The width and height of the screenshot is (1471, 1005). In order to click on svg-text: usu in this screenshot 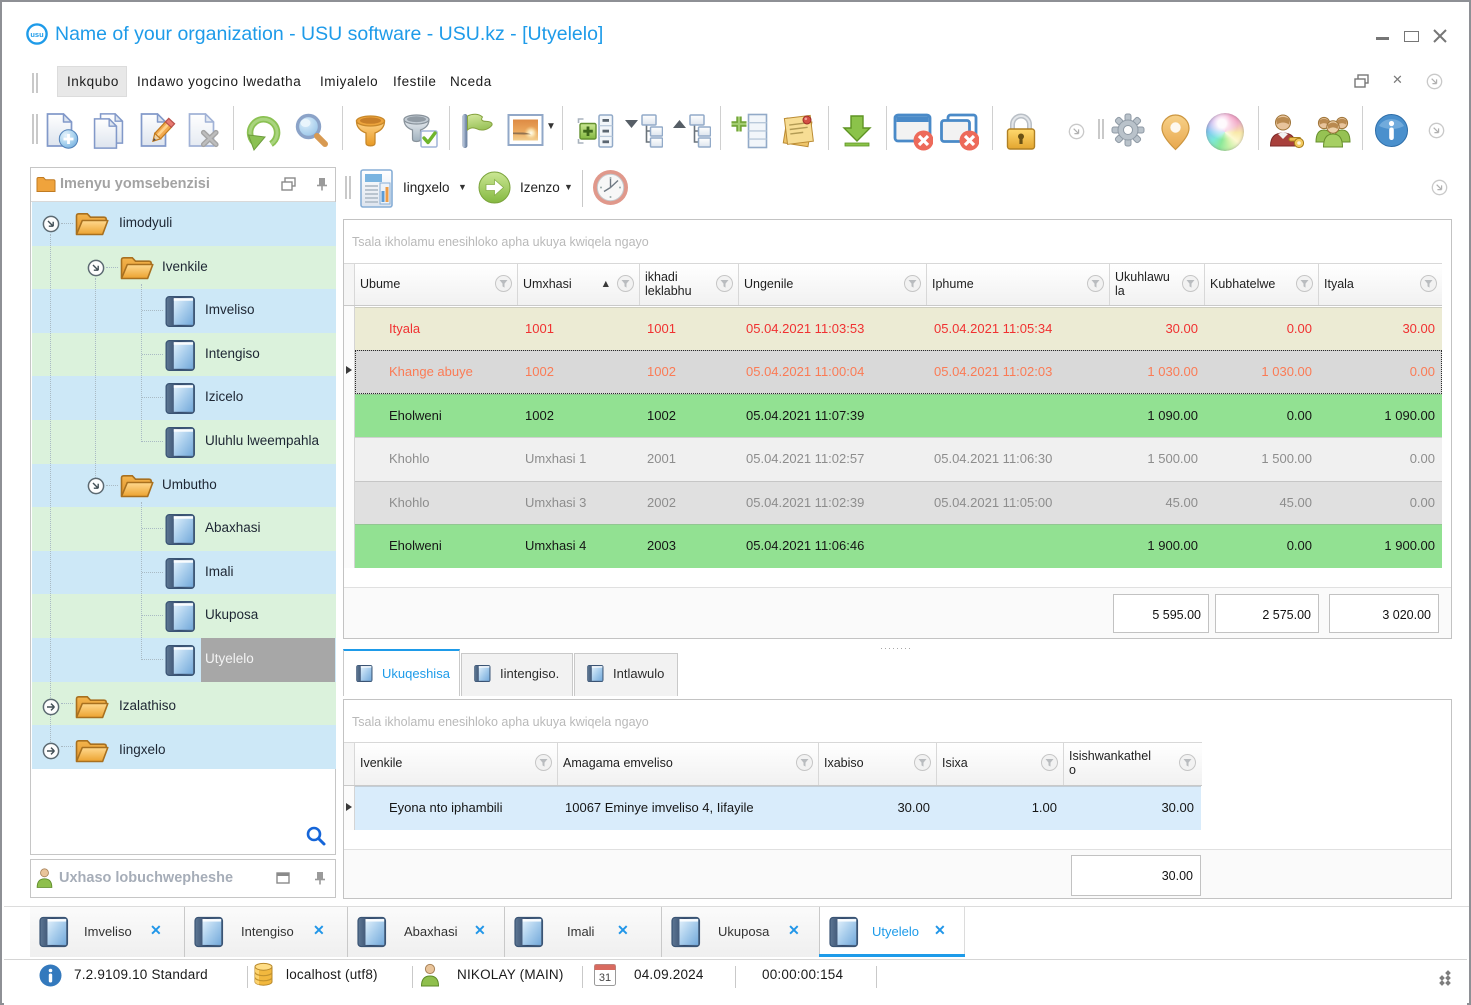, I will do `click(37, 34)`.